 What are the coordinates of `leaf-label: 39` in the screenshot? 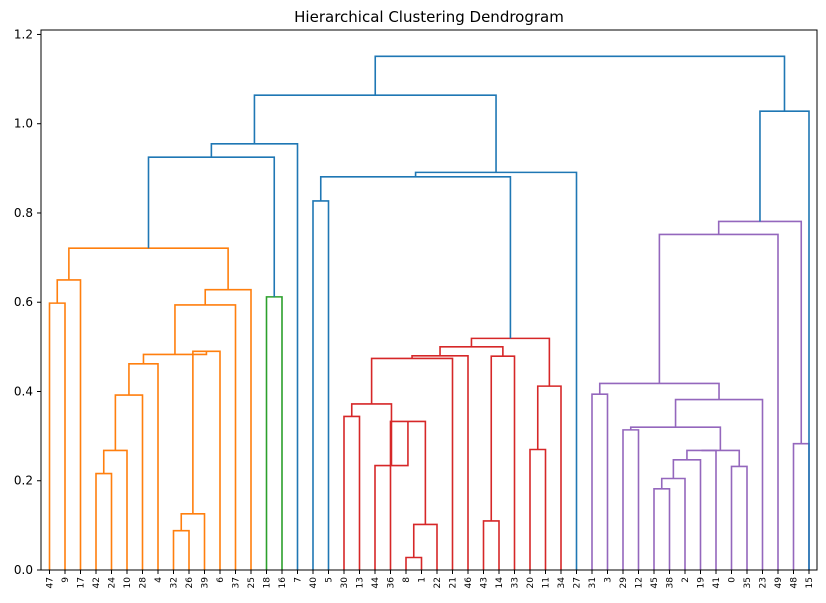 It's located at (206, 583).